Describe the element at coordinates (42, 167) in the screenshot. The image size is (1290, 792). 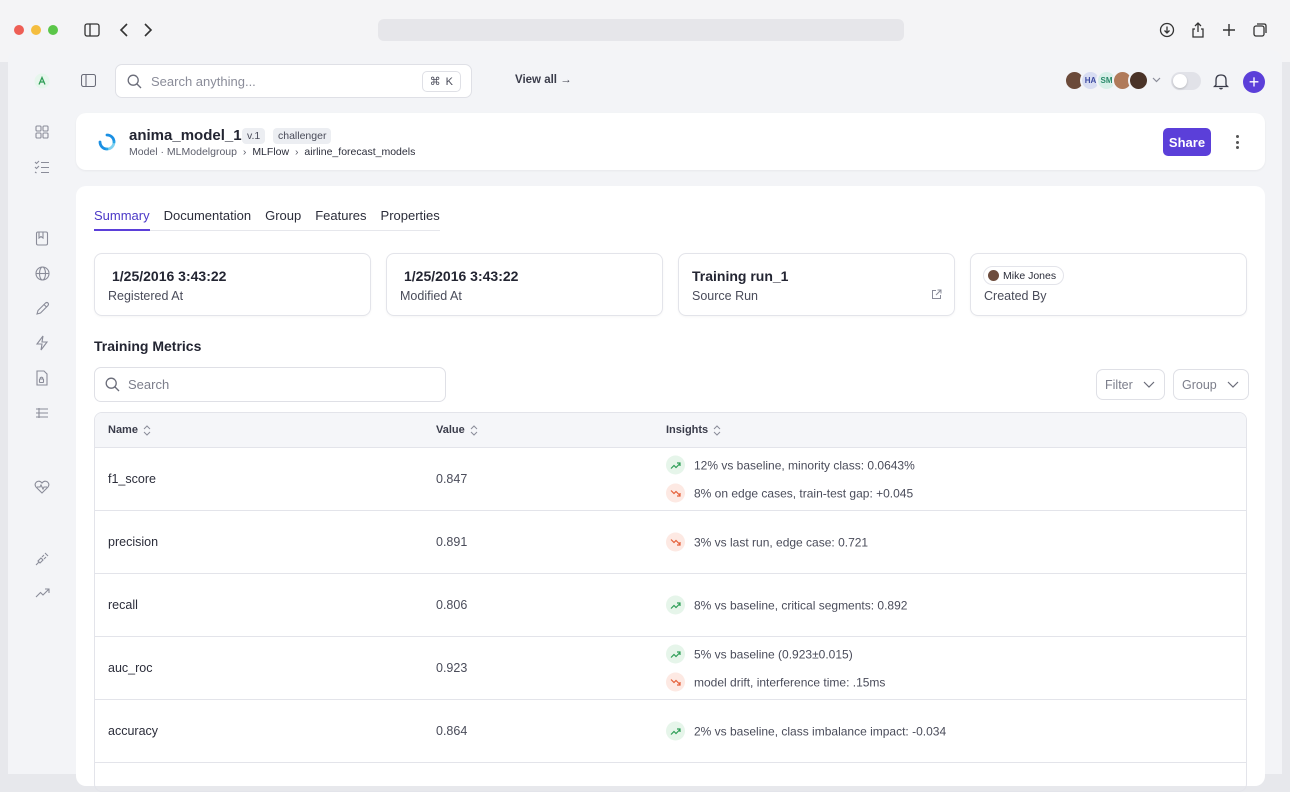
I see `checklist-icon` at that location.